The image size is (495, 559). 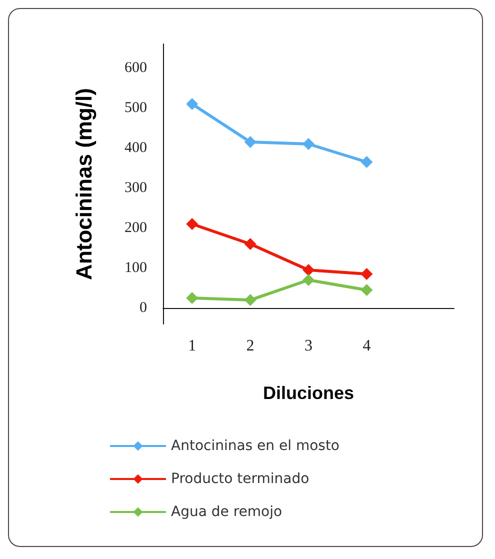 What do you see at coordinates (366, 346) in the screenshot?
I see `x-tick-label: 4` at bounding box center [366, 346].